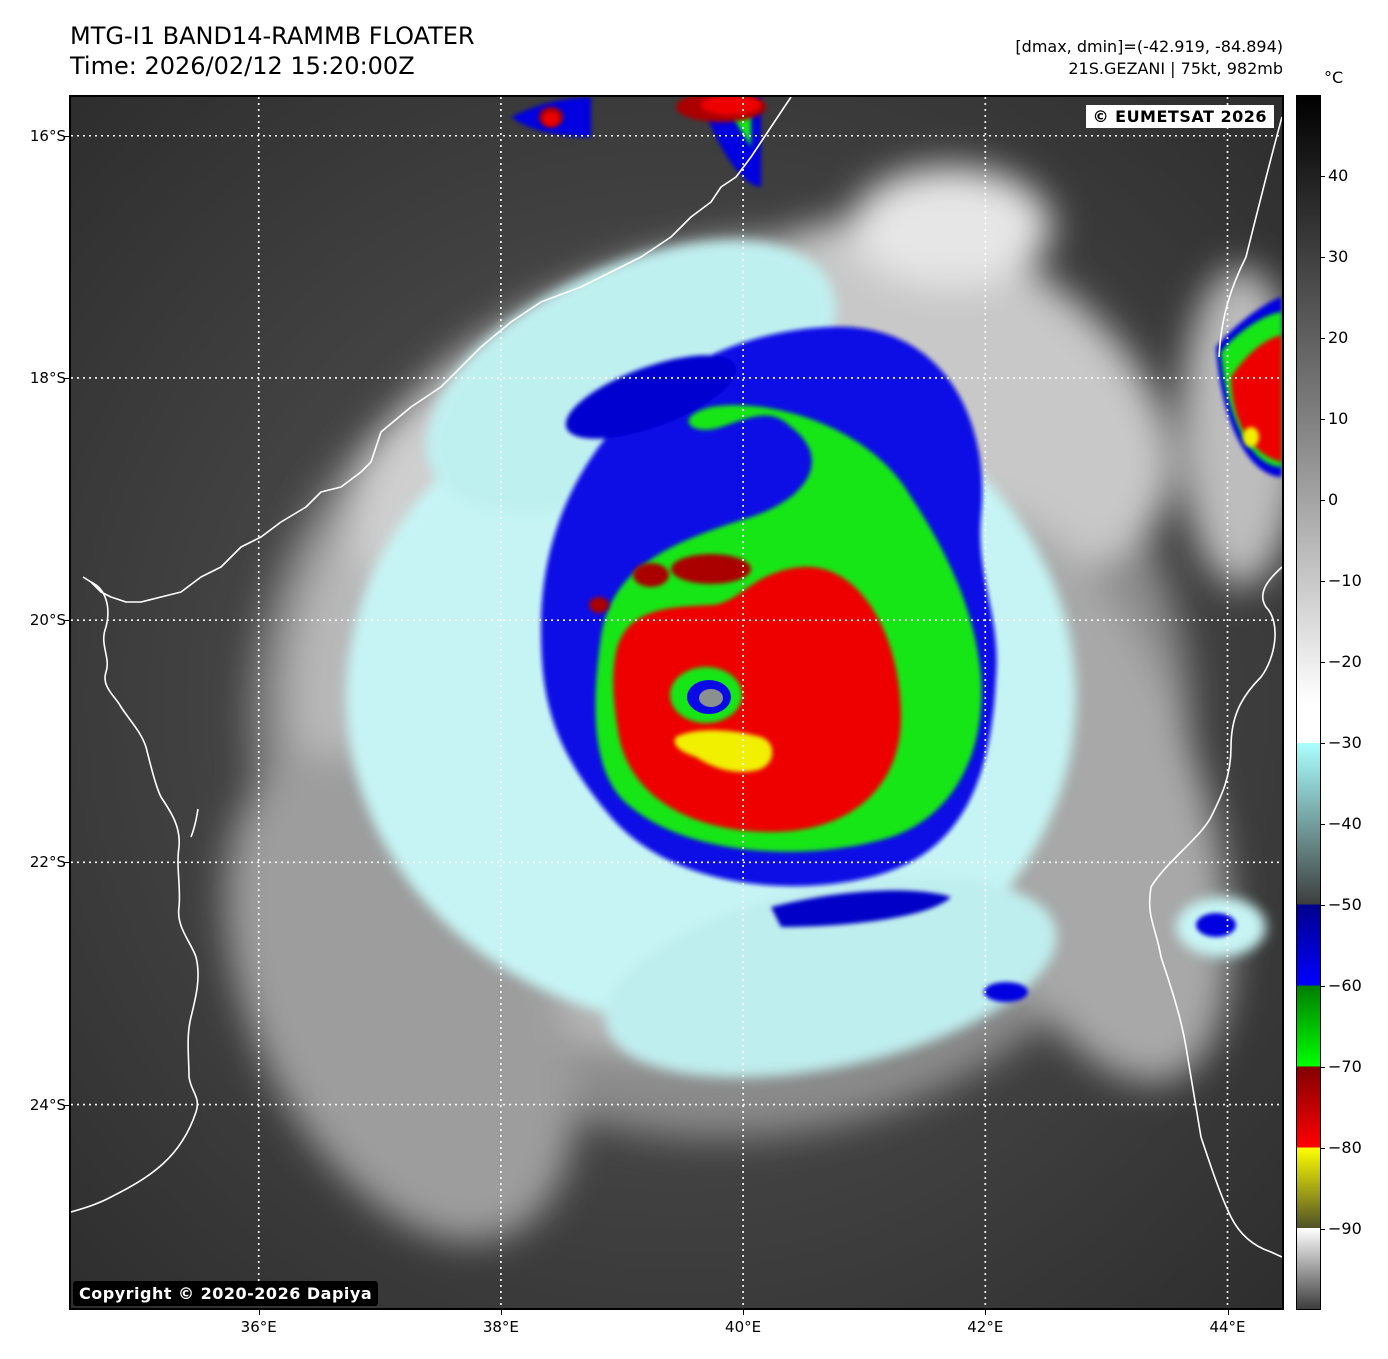  I want to click on storm-info: 21S.GEZANI | 75kt, 982mb, so click(1175, 68).